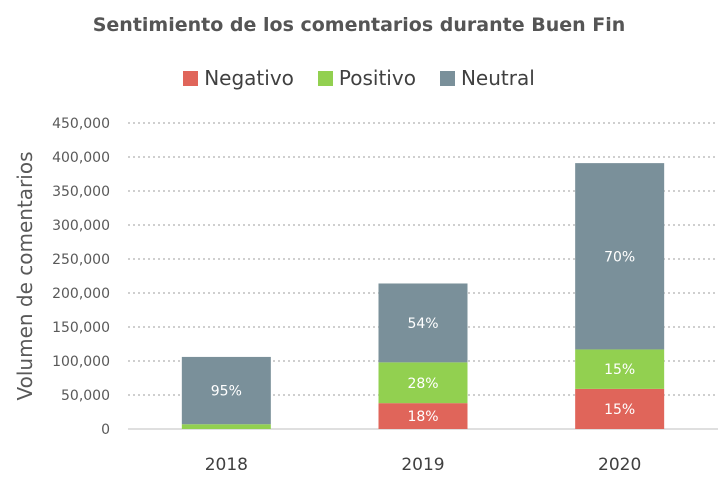 Image resolution: width=718 pixels, height=489 pixels. Describe the element at coordinates (81, 260) in the screenshot. I see `y-tick-label: 250,000` at that location.